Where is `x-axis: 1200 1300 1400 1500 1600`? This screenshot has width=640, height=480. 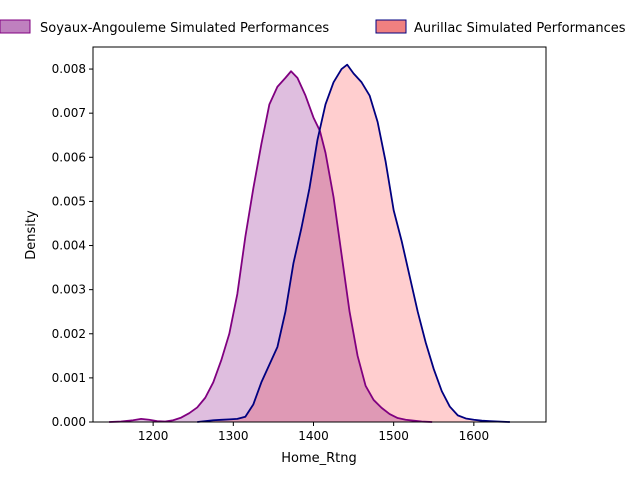
x-axis: 1200 1300 1400 1500 1600 is located at coordinates (313, 432).